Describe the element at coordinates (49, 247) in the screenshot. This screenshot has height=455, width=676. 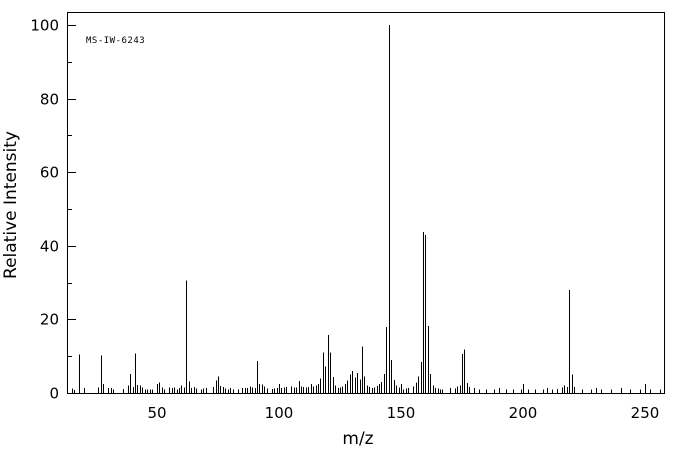
I see `y-tick-label: 40` at that location.